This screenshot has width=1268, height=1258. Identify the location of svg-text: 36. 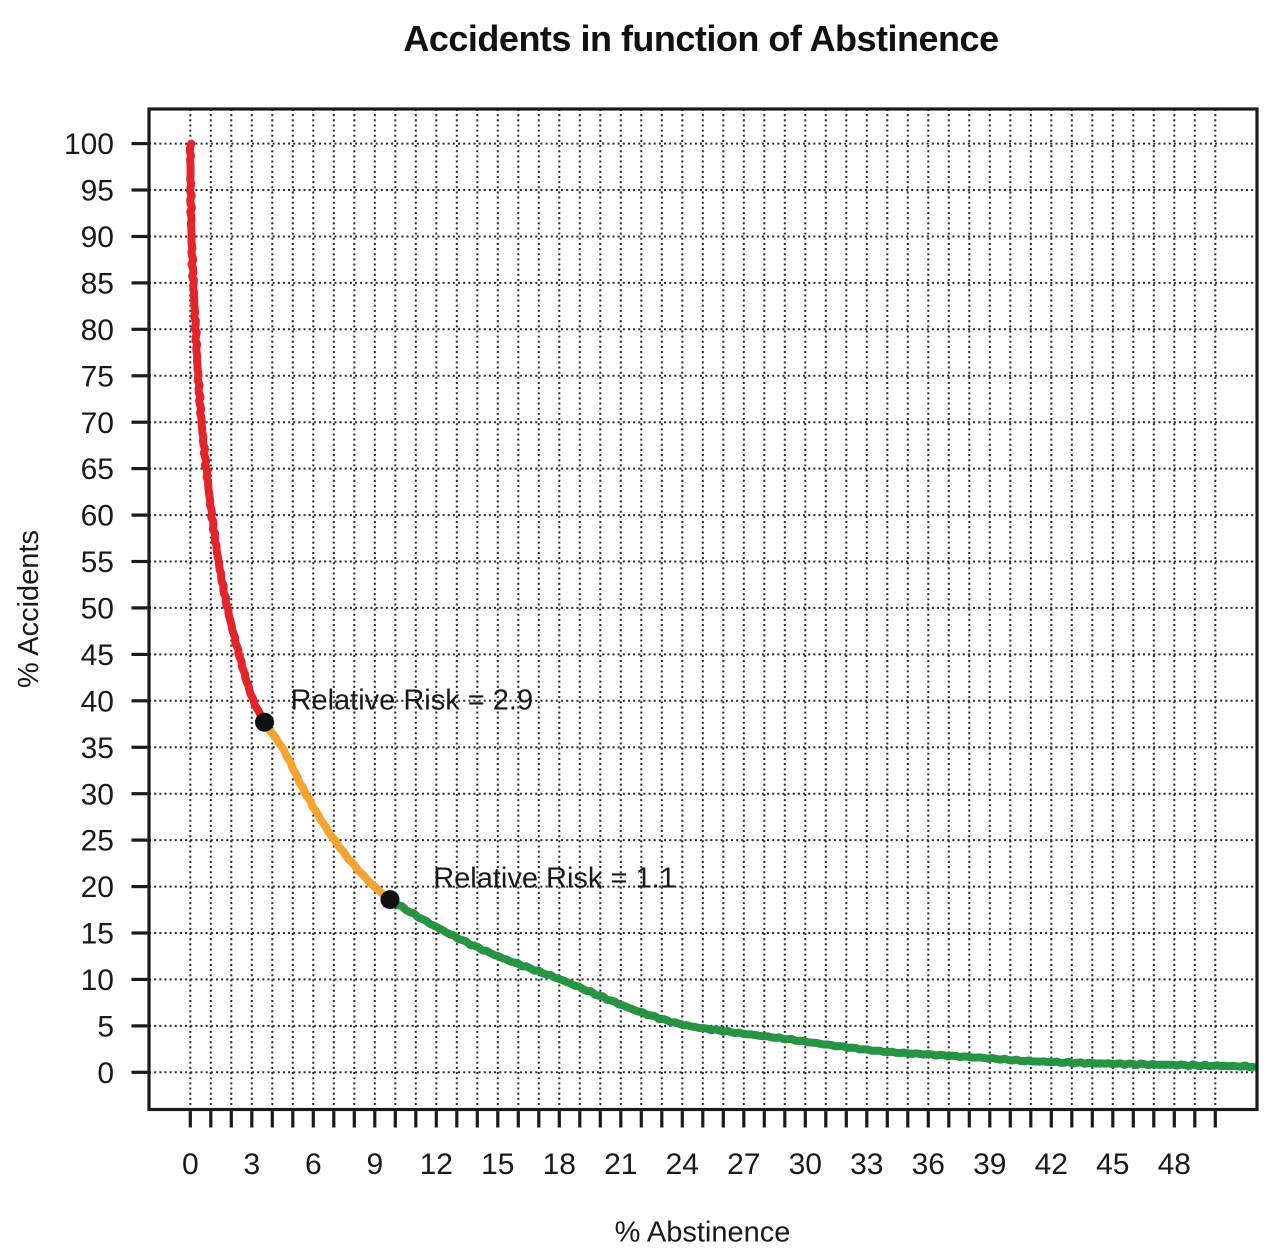
(928, 1164).